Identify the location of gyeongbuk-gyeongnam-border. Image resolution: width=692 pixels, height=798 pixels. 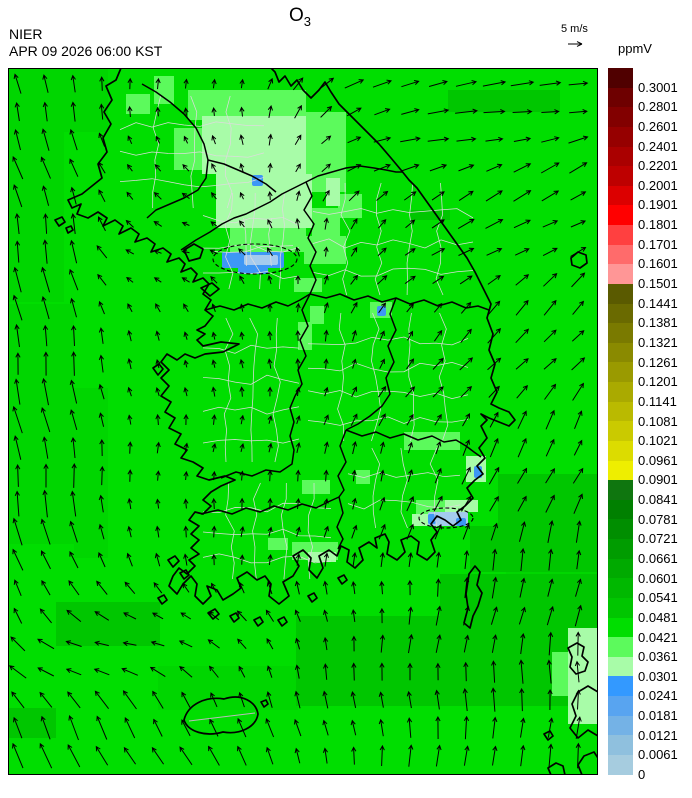
(413, 443).